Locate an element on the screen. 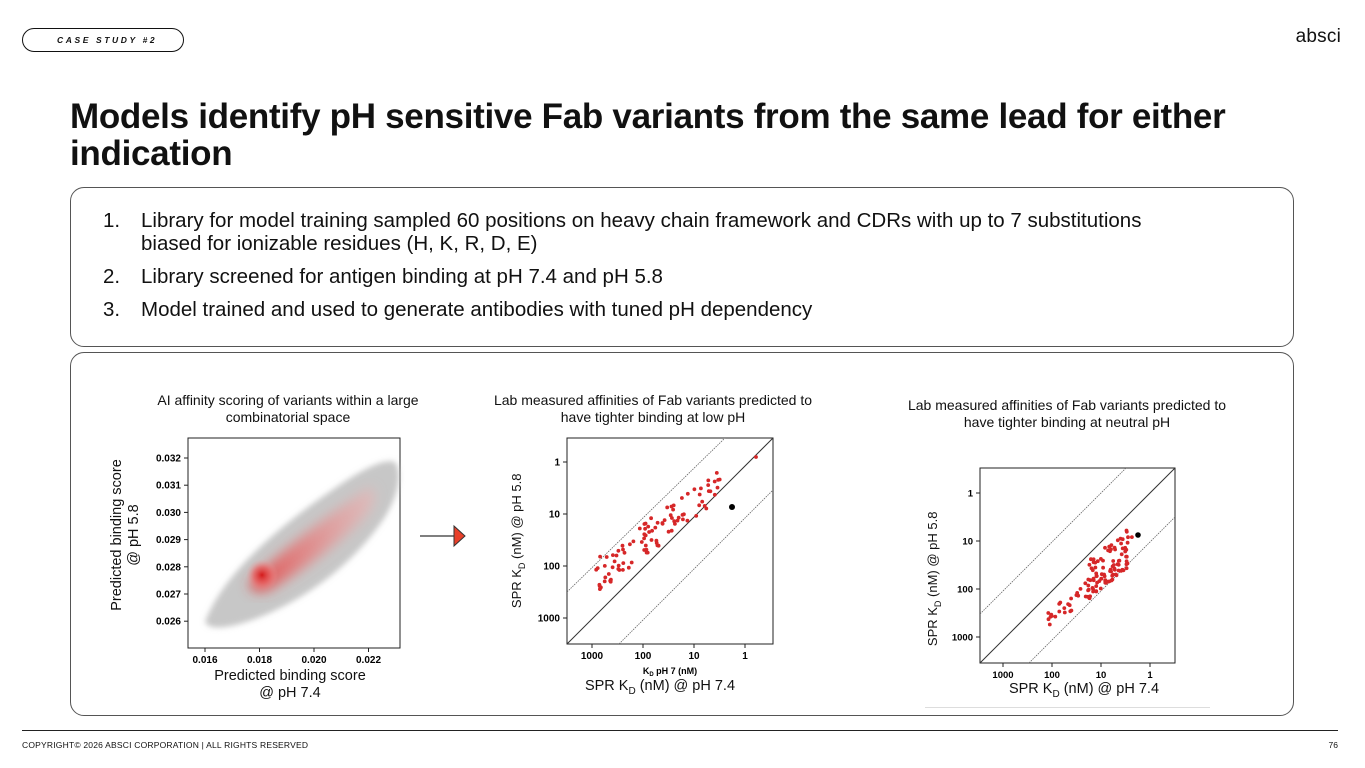 This screenshot has width=1365, height=768. panel2-yticks: 1 10 100 1000 is located at coordinates (552, 541).